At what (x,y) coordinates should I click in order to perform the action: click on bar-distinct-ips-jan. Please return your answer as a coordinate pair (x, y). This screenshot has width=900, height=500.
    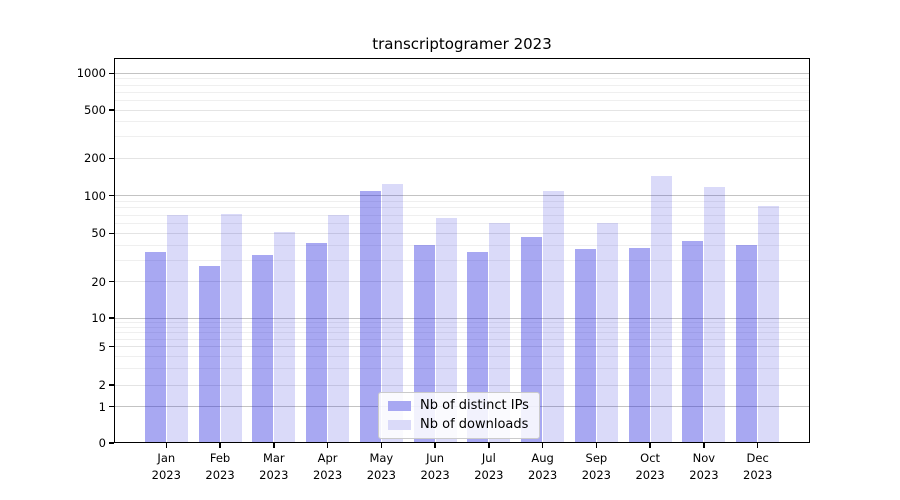
    Looking at the image, I should click on (155, 347).